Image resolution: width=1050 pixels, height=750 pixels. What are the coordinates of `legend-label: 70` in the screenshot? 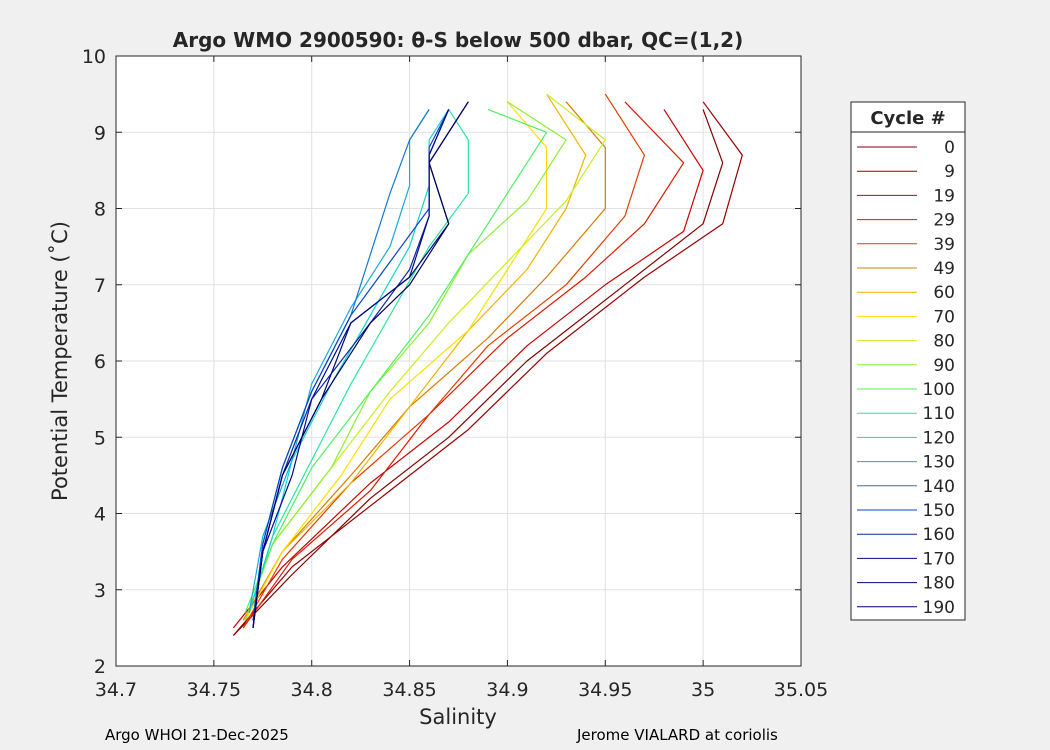 It's located at (944, 317).